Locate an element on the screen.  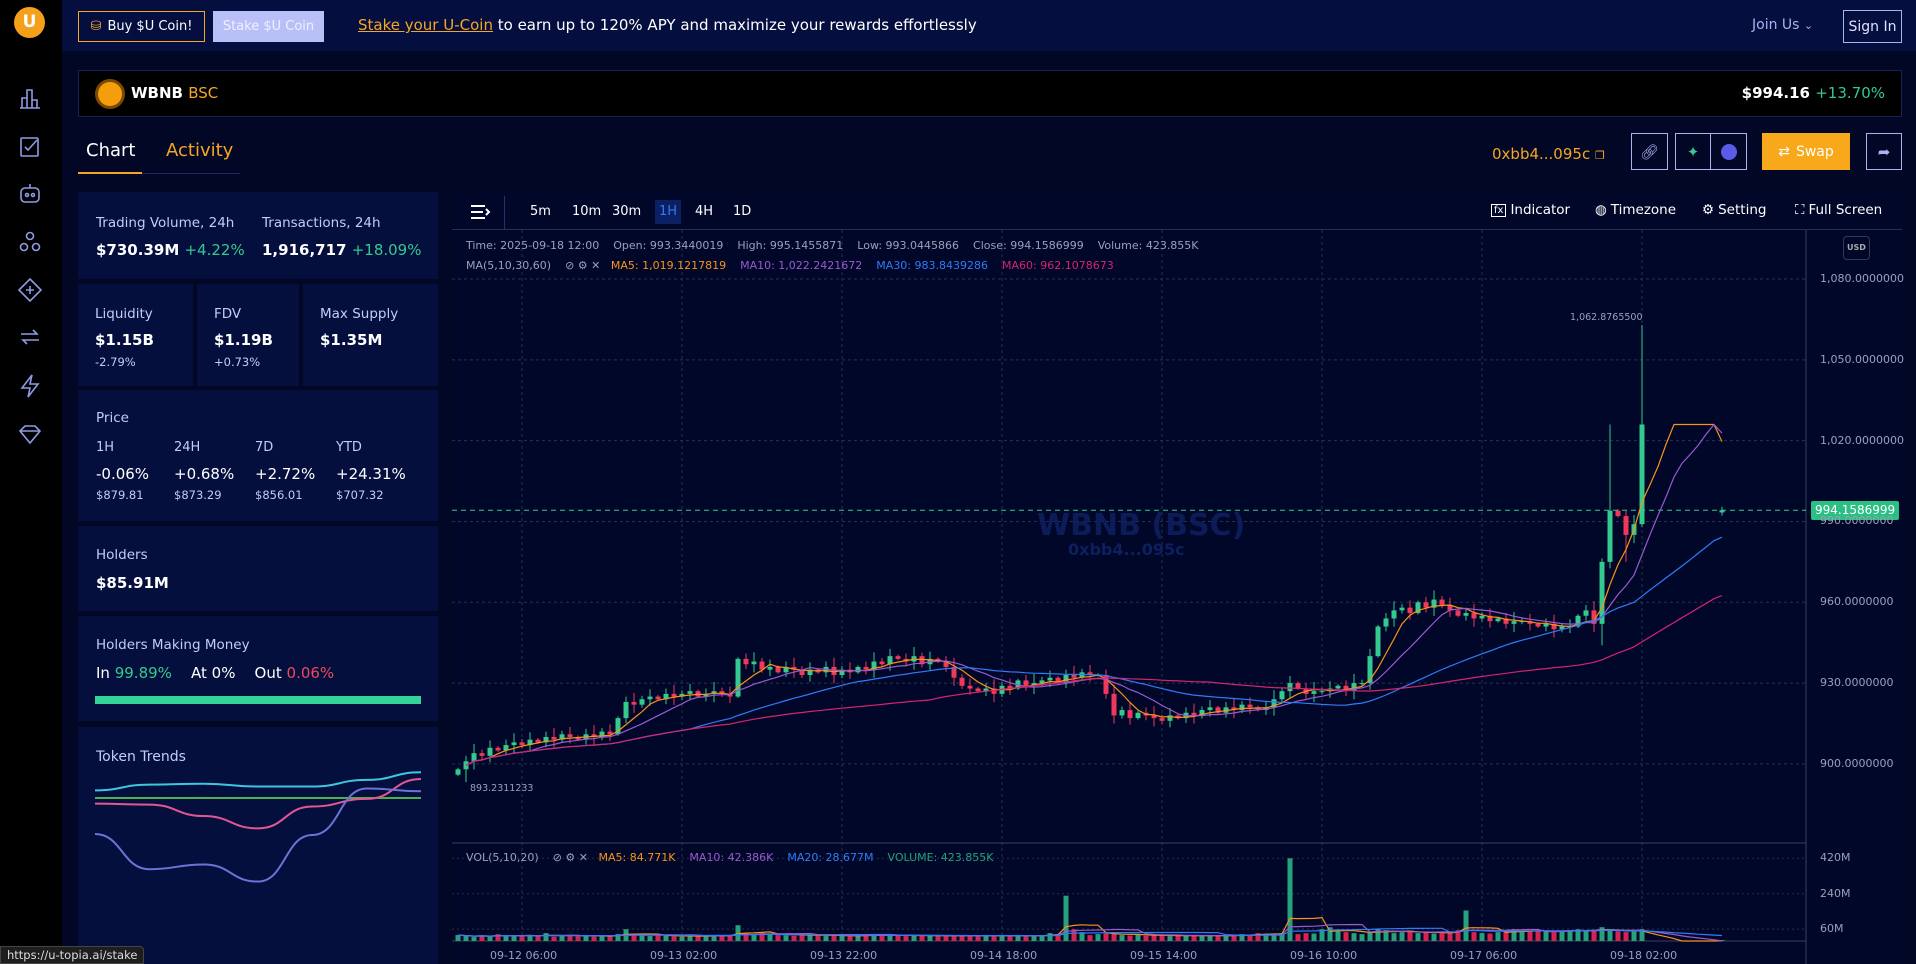
hmm-out-label: Out is located at coordinates (268, 673).